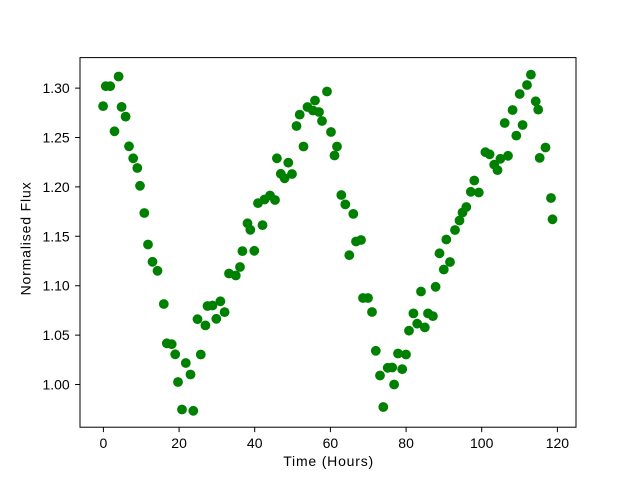  What do you see at coordinates (104, 443) in the screenshot?
I see `svg-text: 0` at bounding box center [104, 443].